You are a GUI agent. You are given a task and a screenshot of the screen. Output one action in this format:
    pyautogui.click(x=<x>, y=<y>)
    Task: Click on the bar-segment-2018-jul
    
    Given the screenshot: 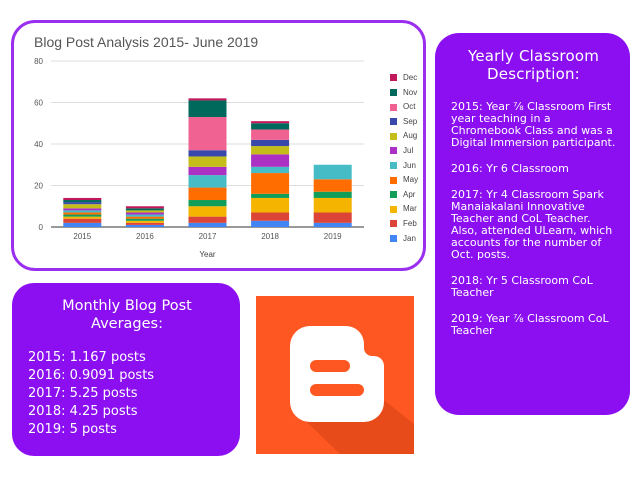 What is the action you would take?
    pyautogui.click(x=270, y=160)
    